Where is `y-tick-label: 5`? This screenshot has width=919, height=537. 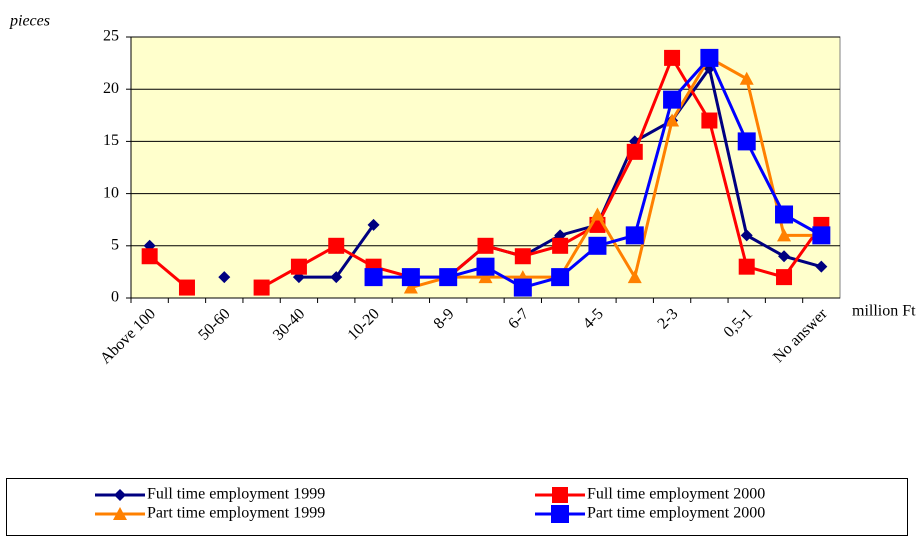
y-tick-label: 5 is located at coordinates (115, 244).